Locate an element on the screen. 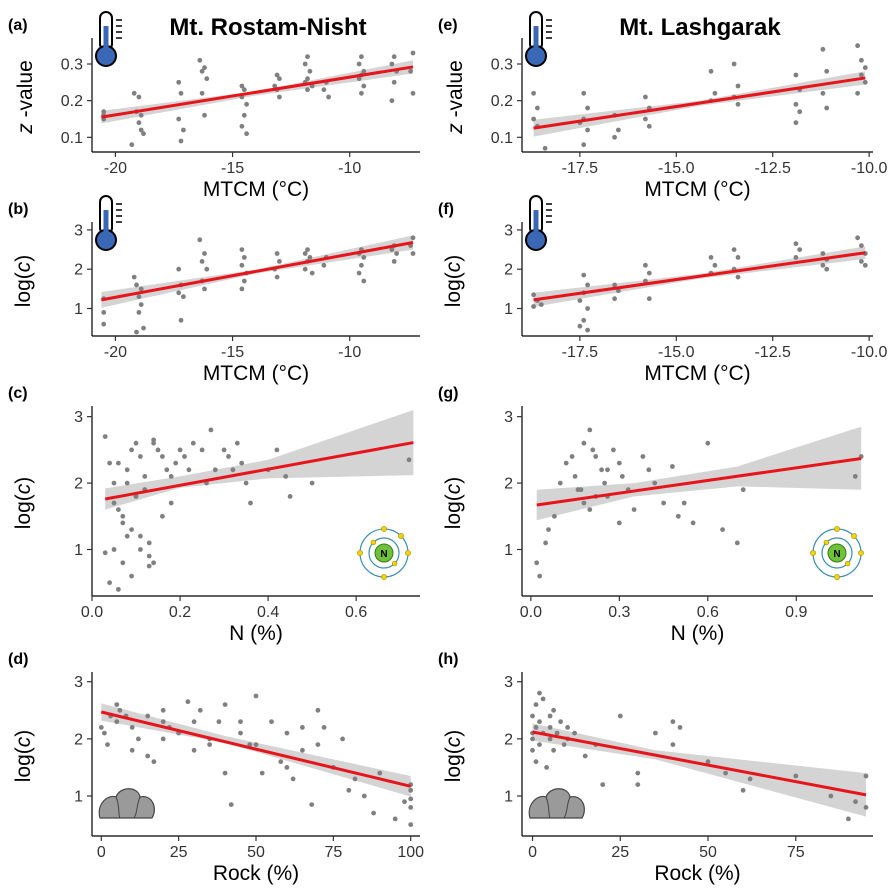 This screenshot has width=896, height=888. nitrogen-symbol: N is located at coordinates (383, 554).